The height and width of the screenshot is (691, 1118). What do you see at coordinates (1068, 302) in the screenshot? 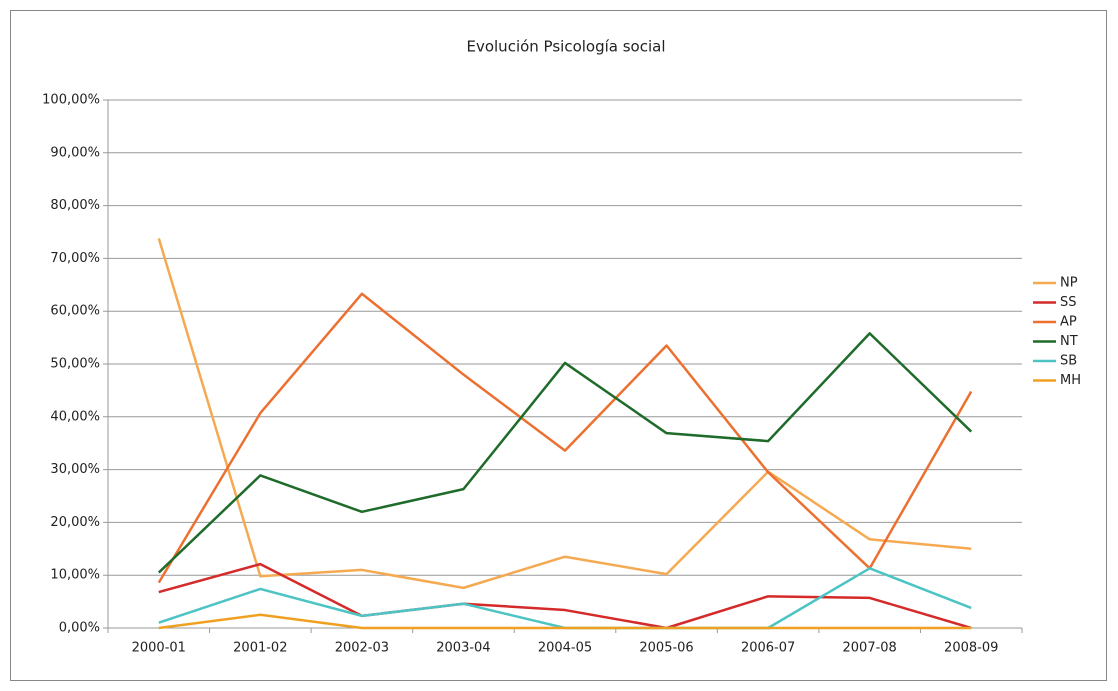
I see `legend-label: SS` at bounding box center [1068, 302].